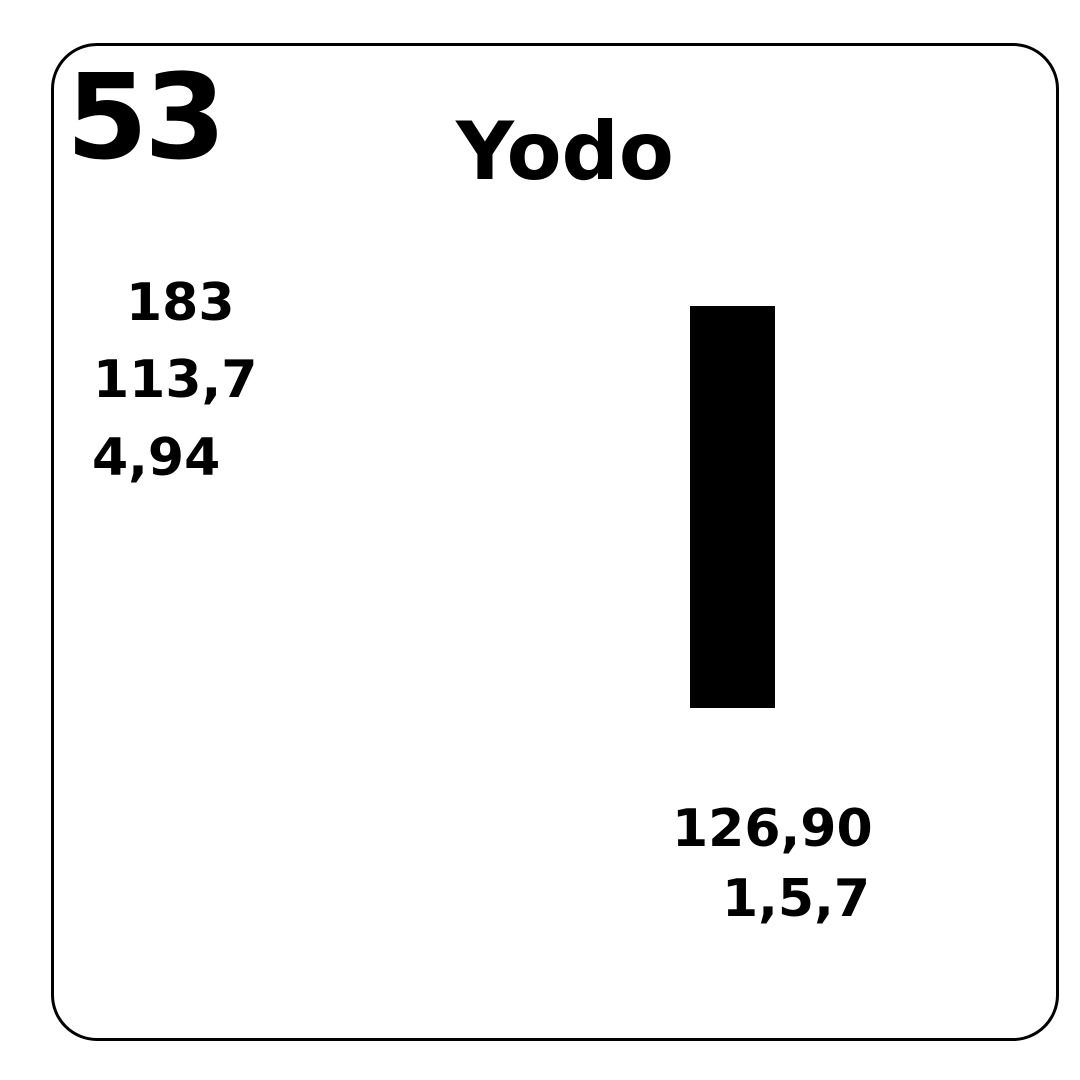  I want to click on boiling-point: 183, so click(180, 303).